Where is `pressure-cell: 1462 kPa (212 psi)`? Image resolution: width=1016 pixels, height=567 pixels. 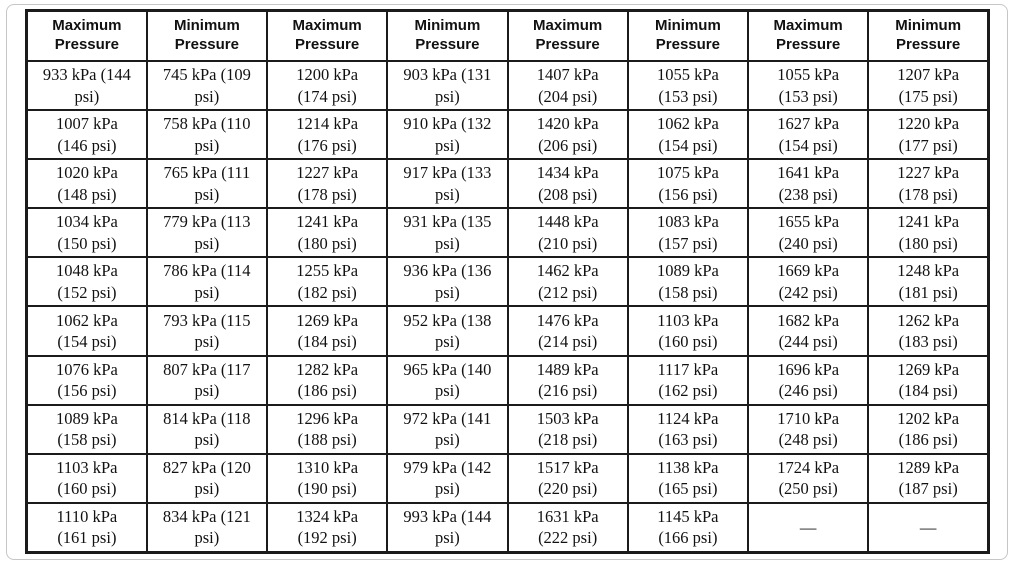 pressure-cell: 1462 kPa (212 psi) is located at coordinates (567, 282).